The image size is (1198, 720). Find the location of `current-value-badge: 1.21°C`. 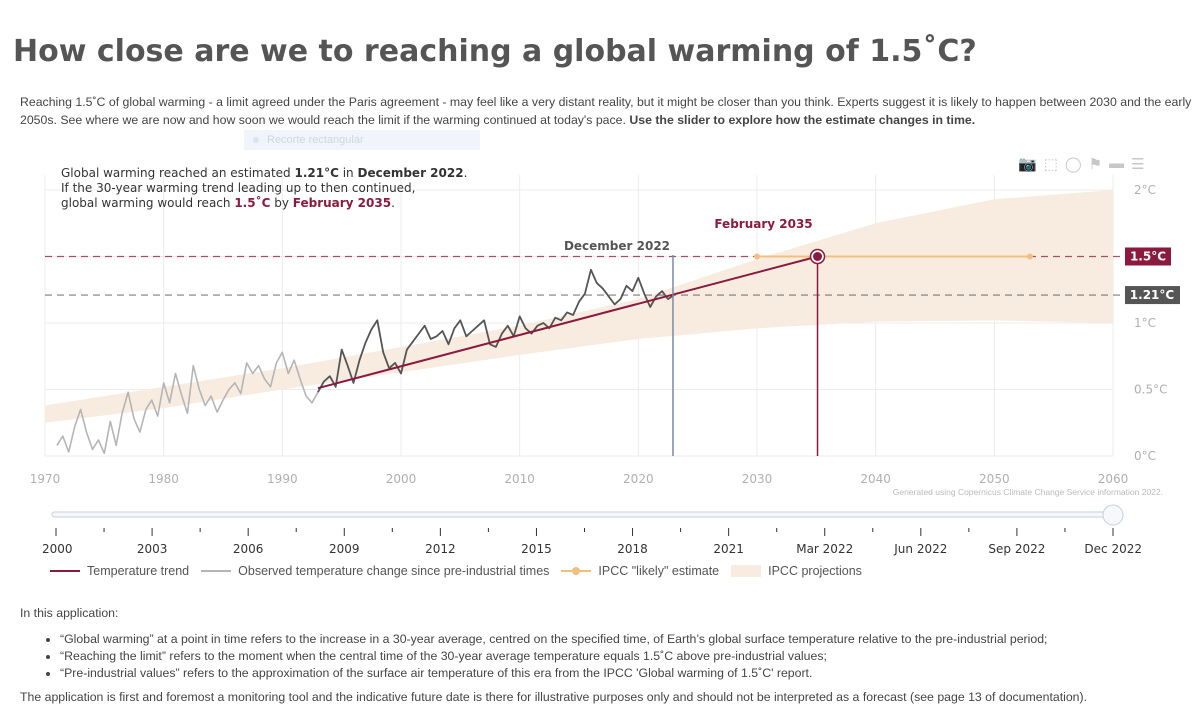

current-value-badge: 1.21°C is located at coordinates (1152, 295).